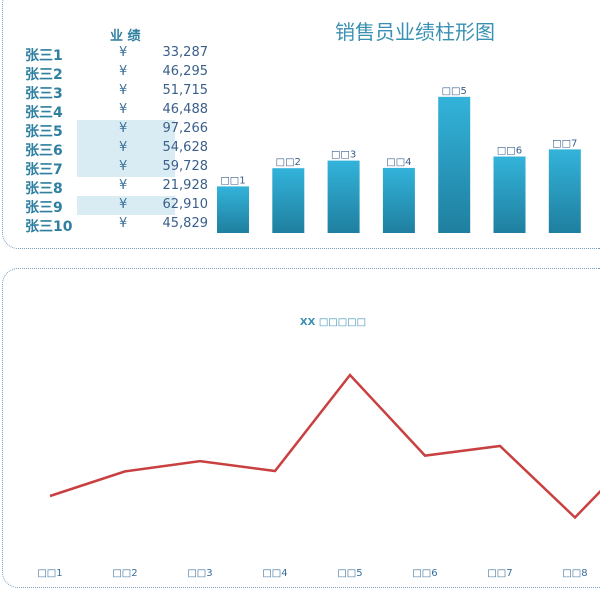 The width and height of the screenshot is (600, 591). I want to click on sales-value: 21,928, so click(185, 185).